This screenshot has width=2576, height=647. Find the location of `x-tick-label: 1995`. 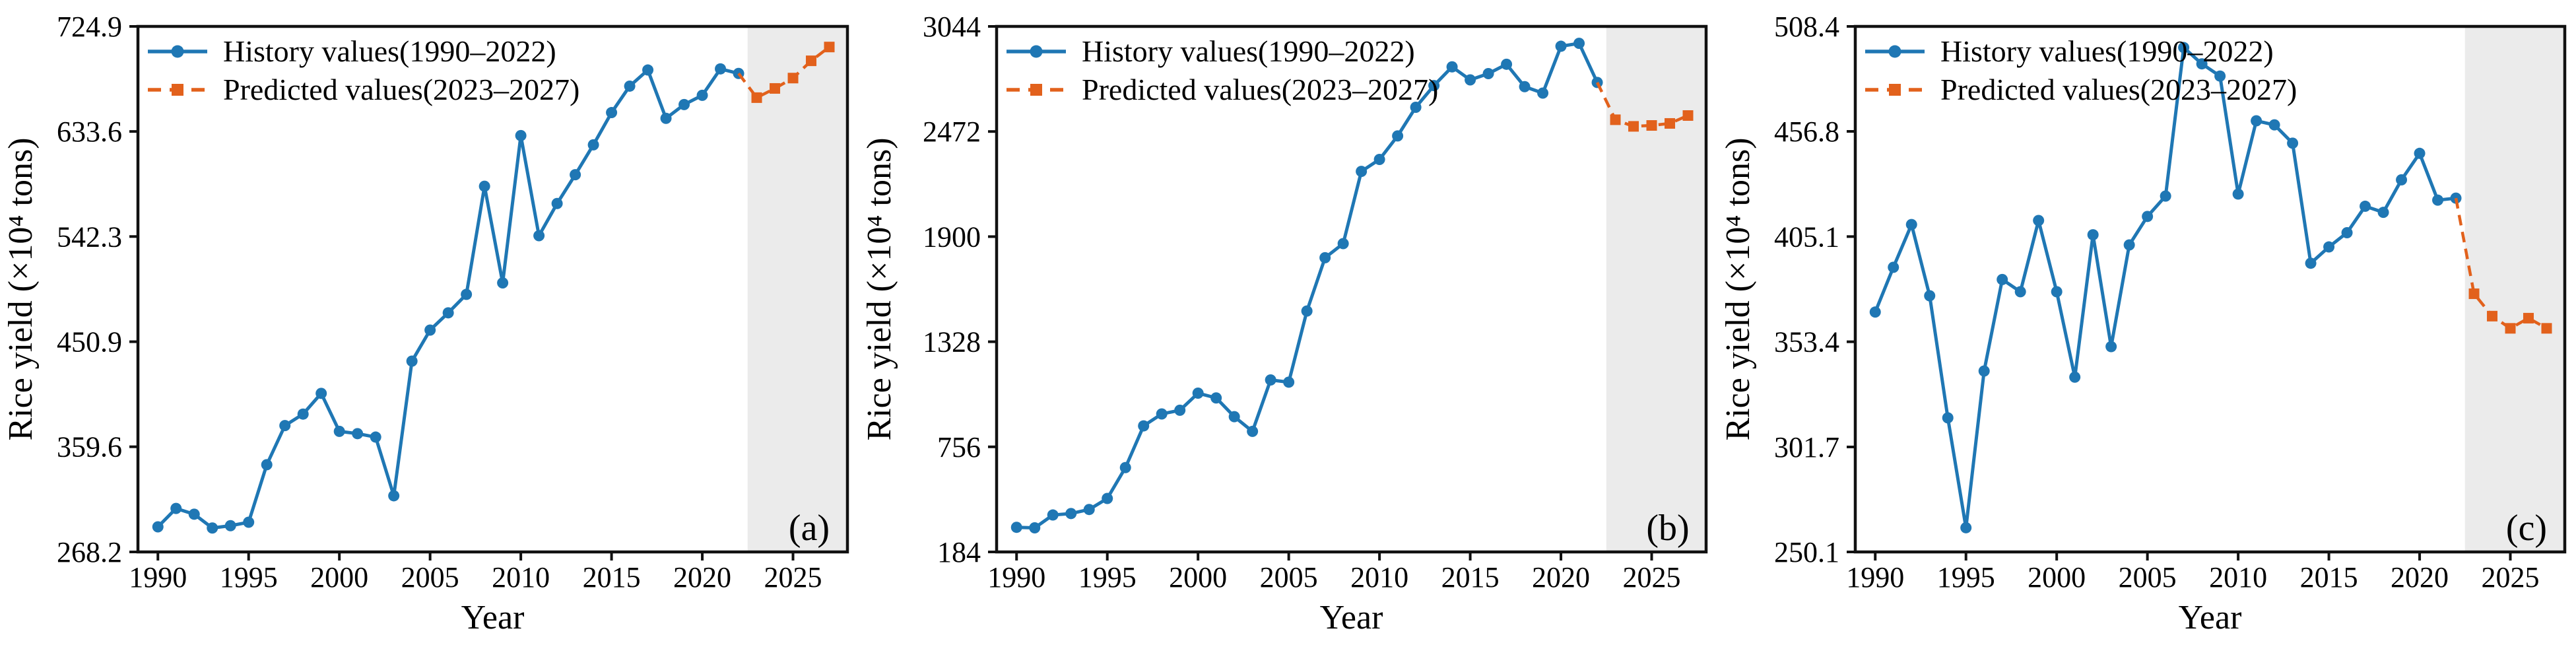

x-tick-label: 1995 is located at coordinates (1107, 577).